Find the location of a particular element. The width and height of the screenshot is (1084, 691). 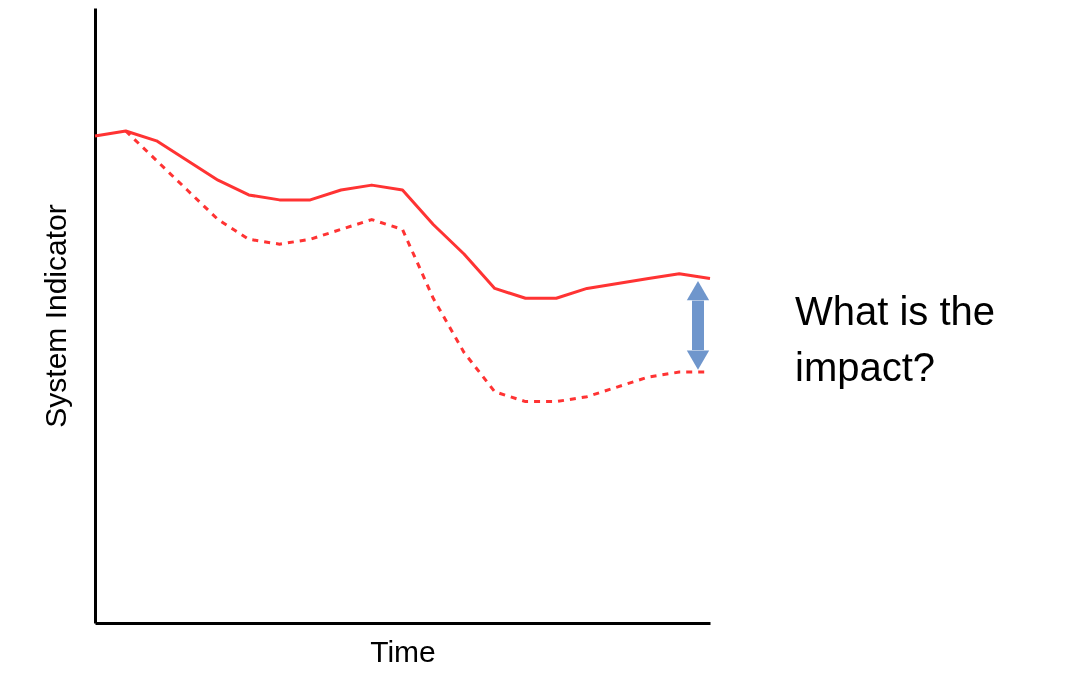

x-axis-title: Time is located at coordinates (403, 651).